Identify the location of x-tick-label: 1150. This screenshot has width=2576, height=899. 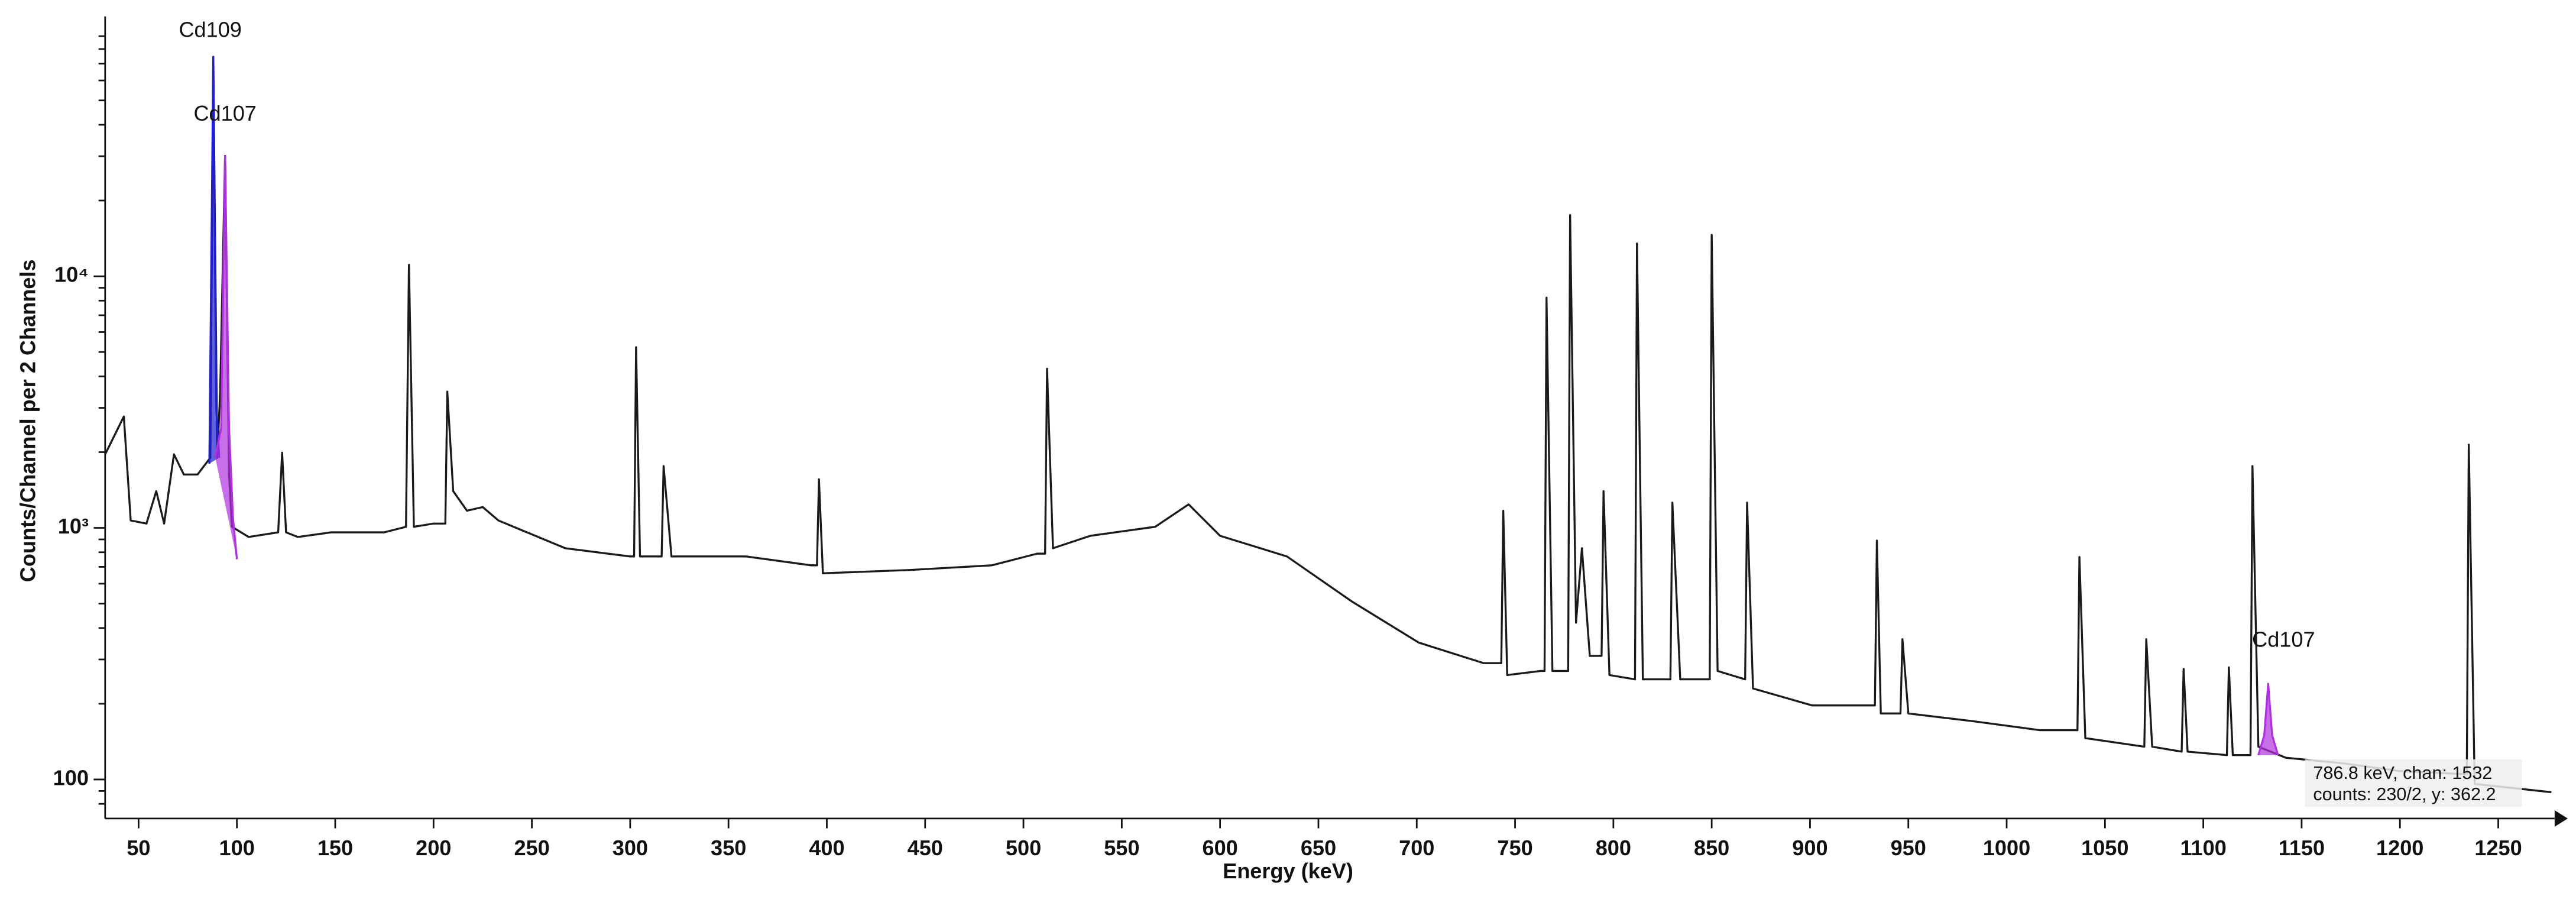
(2302, 848).